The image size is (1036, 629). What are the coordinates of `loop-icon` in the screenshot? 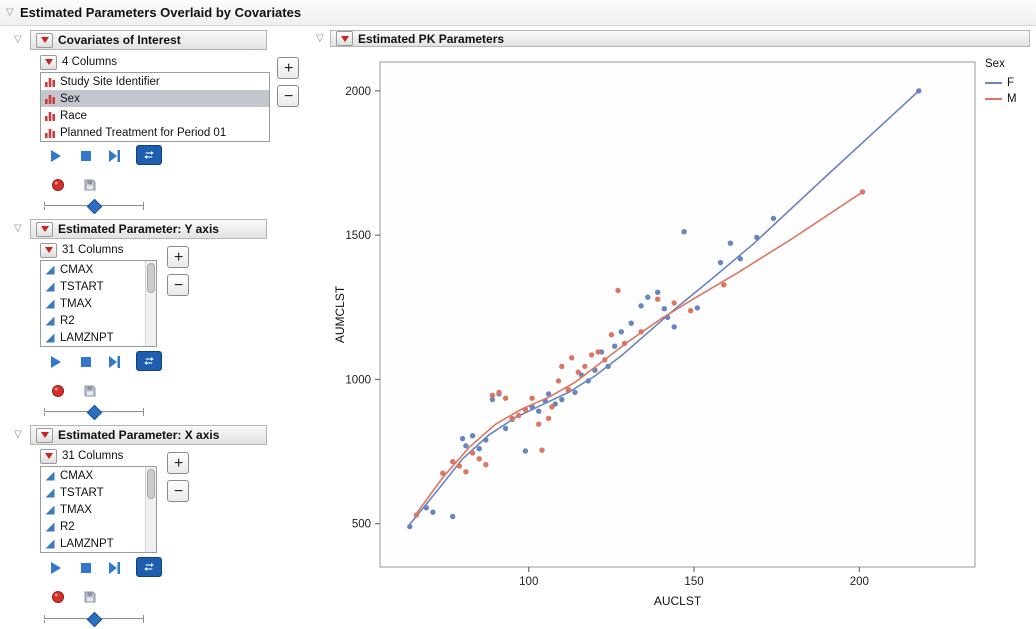 It's located at (149, 361).